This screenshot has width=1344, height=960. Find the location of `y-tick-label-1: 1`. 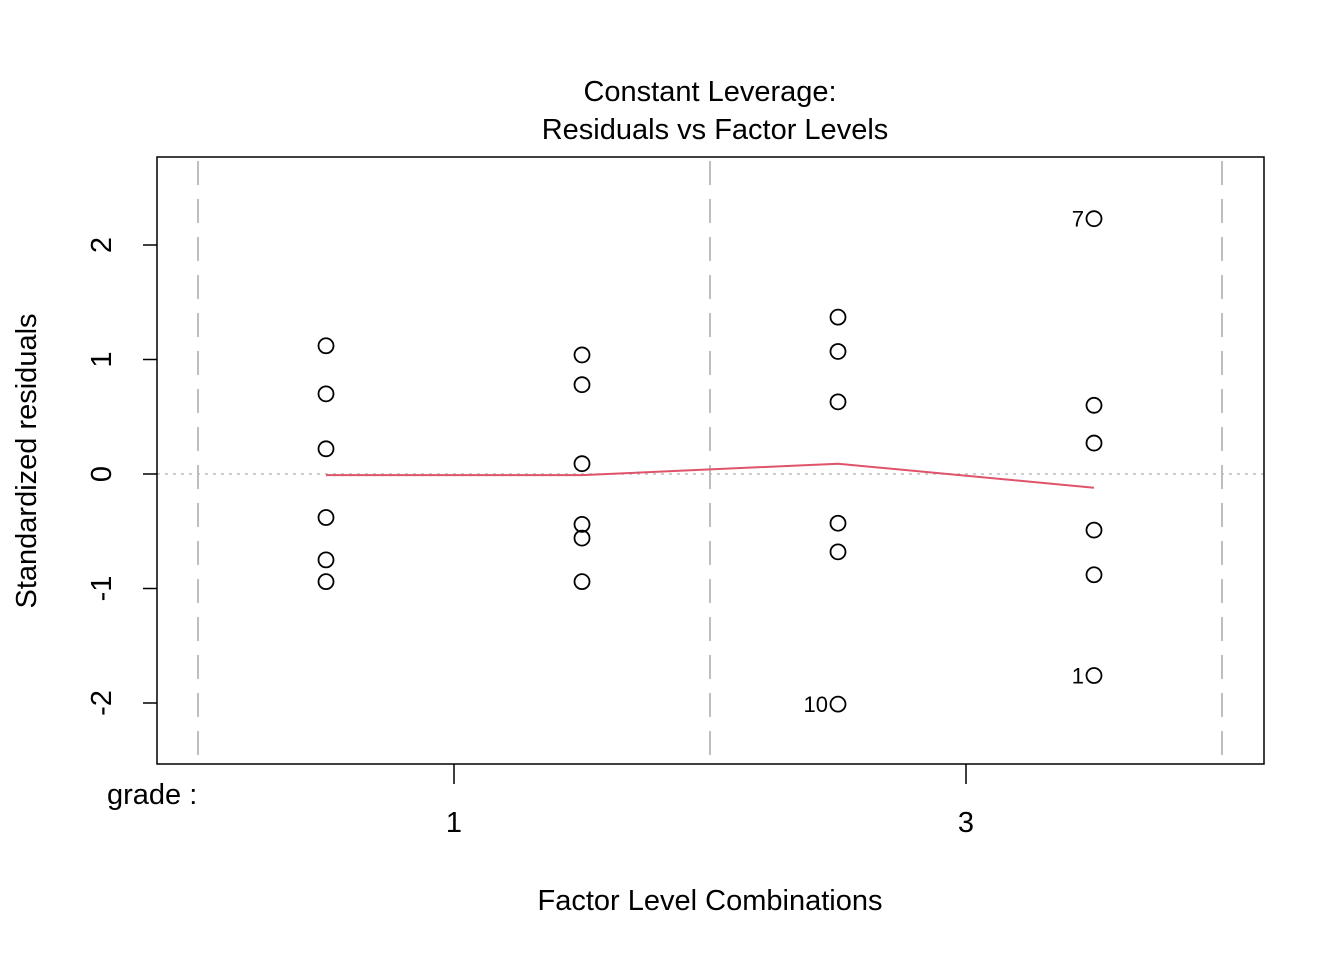

y-tick-label-1: 1 is located at coordinates (102, 359).